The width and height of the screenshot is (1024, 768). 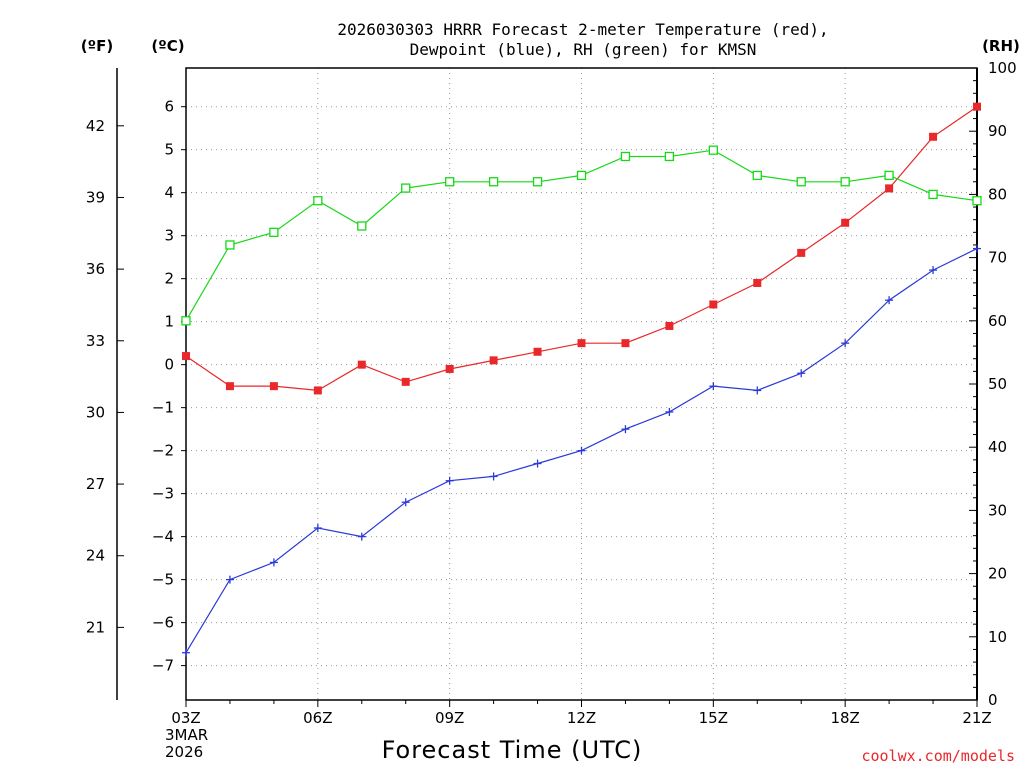 I want to click on time-tick-label: 15Z, so click(x=713, y=718).